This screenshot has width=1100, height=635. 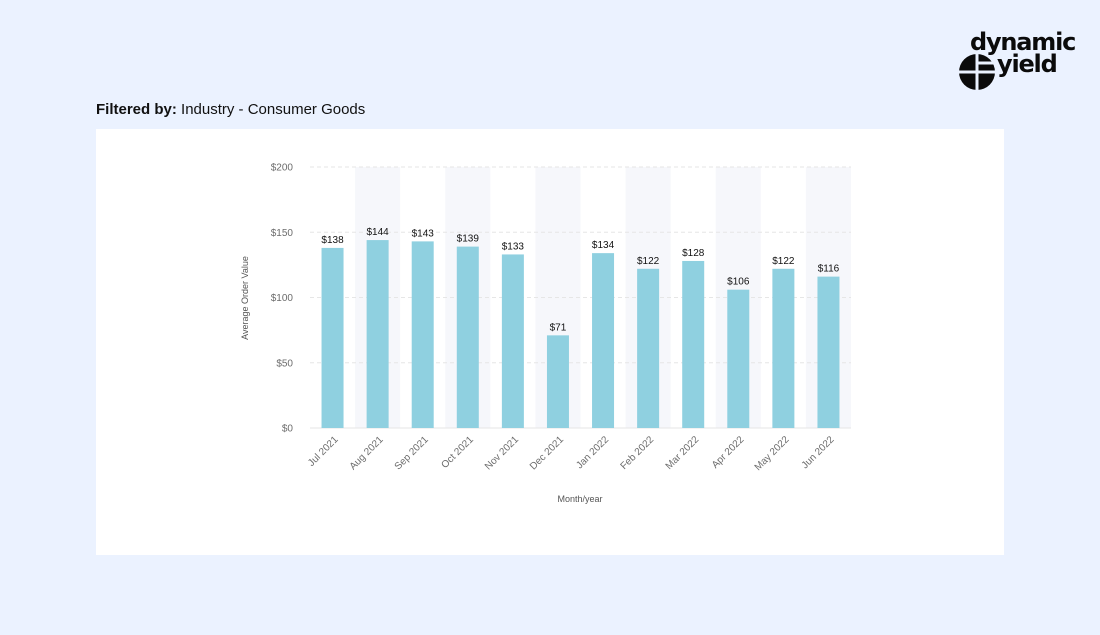 I want to click on logo-word-yield: yield, so click(x=1027, y=64).